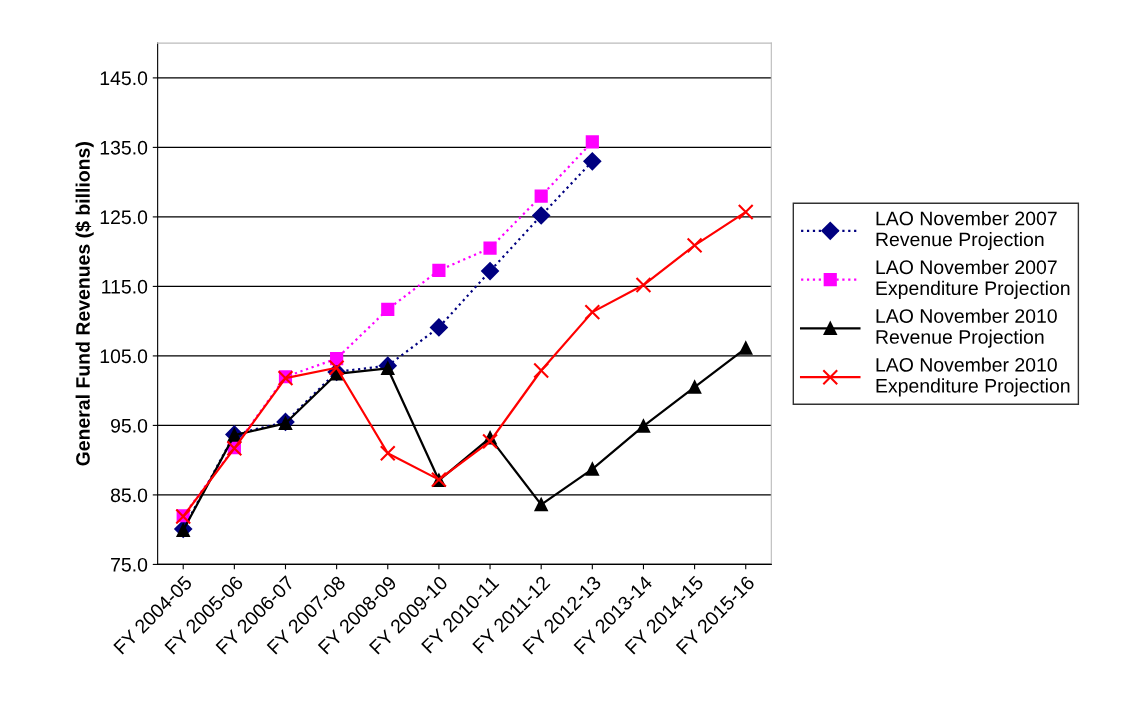 This screenshot has width=1126, height=719. Describe the element at coordinates (84, 304) in the screenshot. I see `y-axis-title: General Fund Revenues ($ billions)` at that location.